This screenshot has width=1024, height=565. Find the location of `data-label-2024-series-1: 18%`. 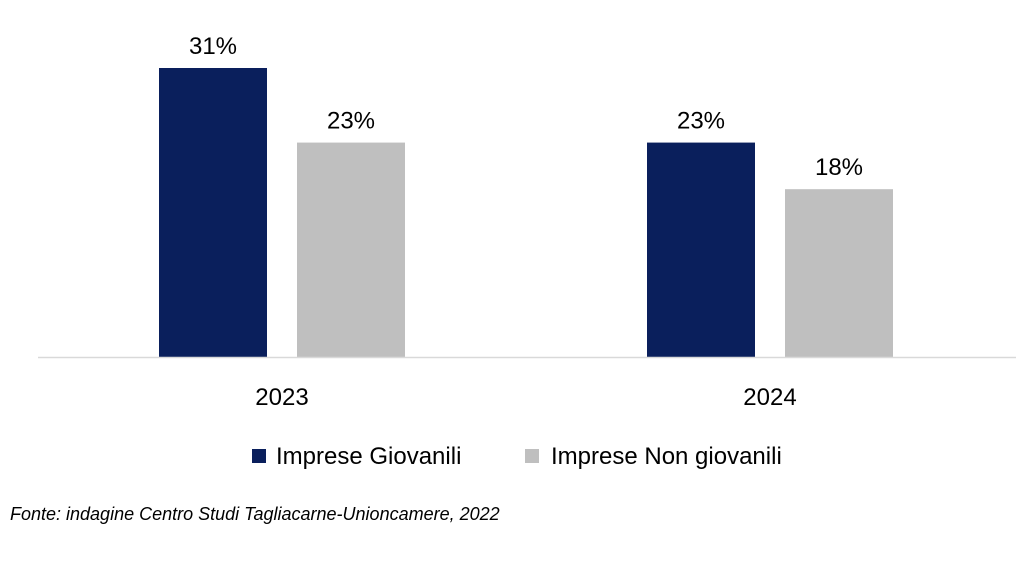

data-label-2024-series-1: 18% is located at coordinates (839, 167).